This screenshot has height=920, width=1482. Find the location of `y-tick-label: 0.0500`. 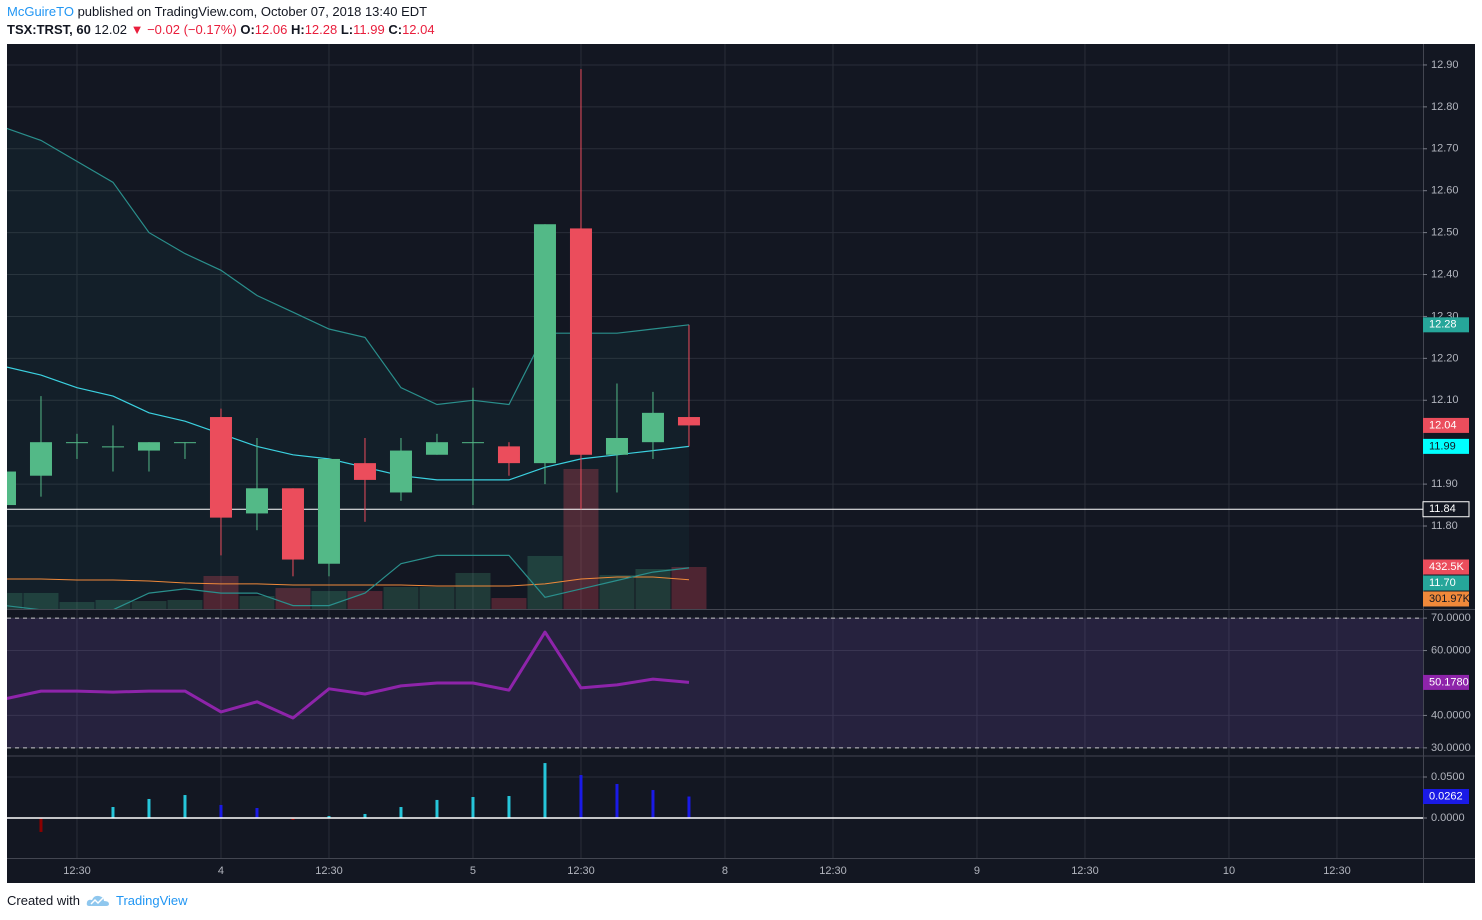

y-tick-label: 0.0500 is located at coordinates (1448, 777).